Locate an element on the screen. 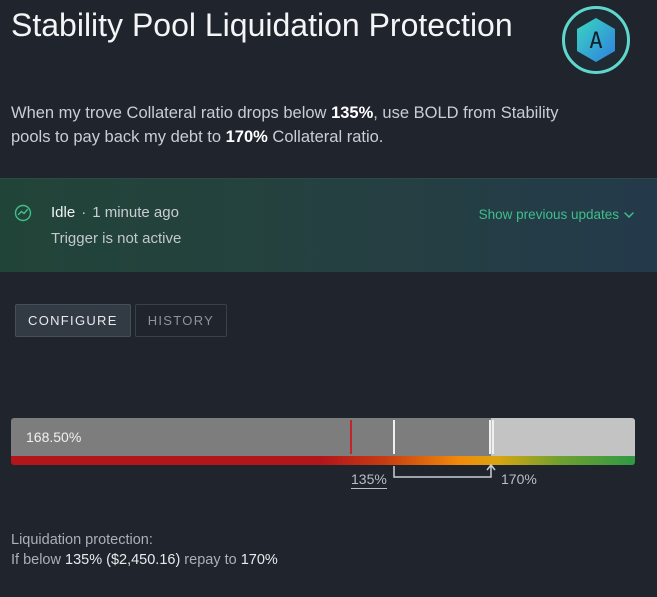  tab-configure: CONFIGURE is located at coordinates (73, 320).